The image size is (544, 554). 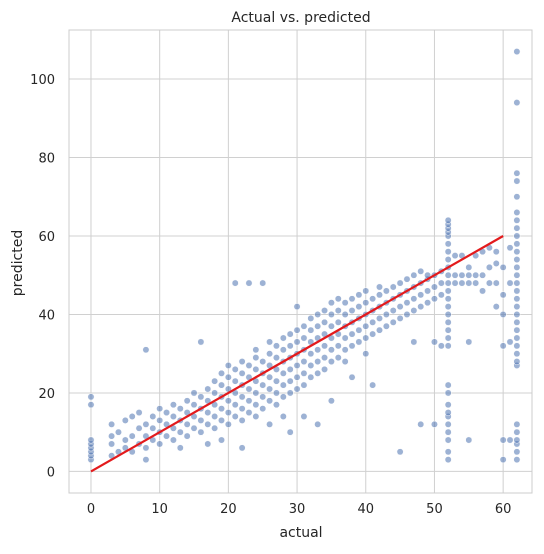 What do you see at coordinates (42, 80) in the screenshot?
I see `y-tick-label: 100` at bounding box center [42, 80].